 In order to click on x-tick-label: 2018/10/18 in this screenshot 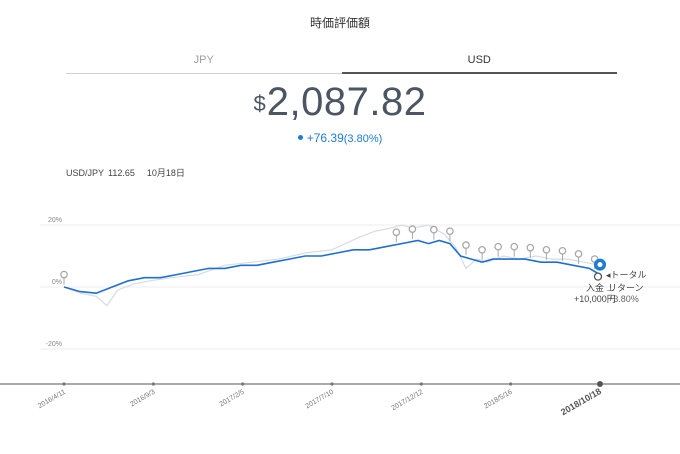, I will do `click(581, 401)`.